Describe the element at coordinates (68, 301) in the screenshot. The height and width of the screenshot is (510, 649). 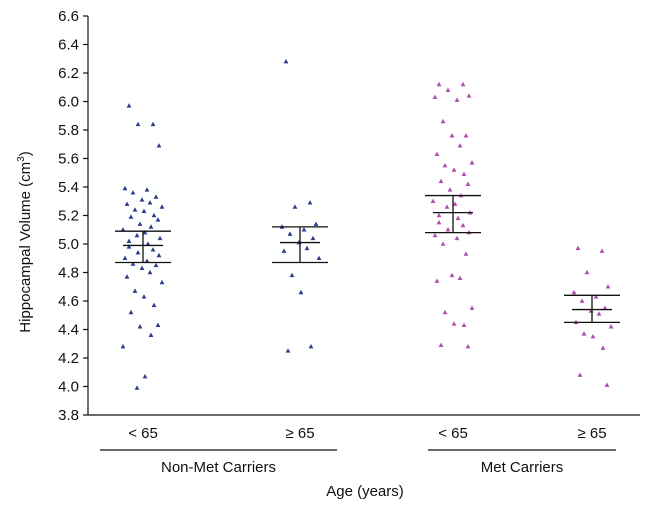
I see `y-tick-label-4: 4.6` at that location.